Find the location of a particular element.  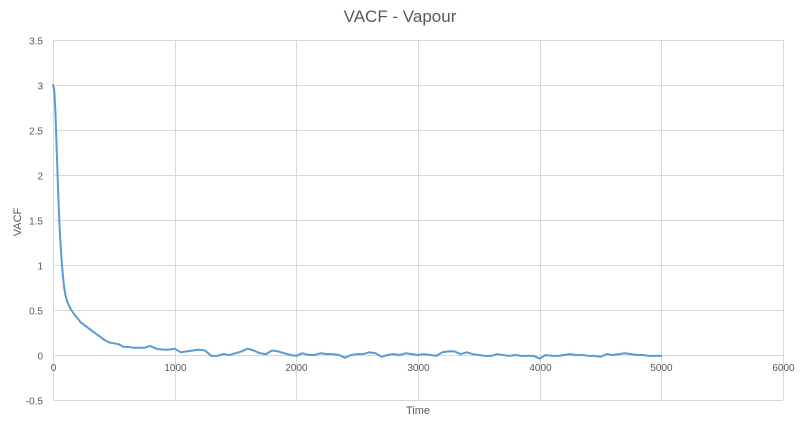

x-tick-label: 2000 is located at coordinates (296, 368).